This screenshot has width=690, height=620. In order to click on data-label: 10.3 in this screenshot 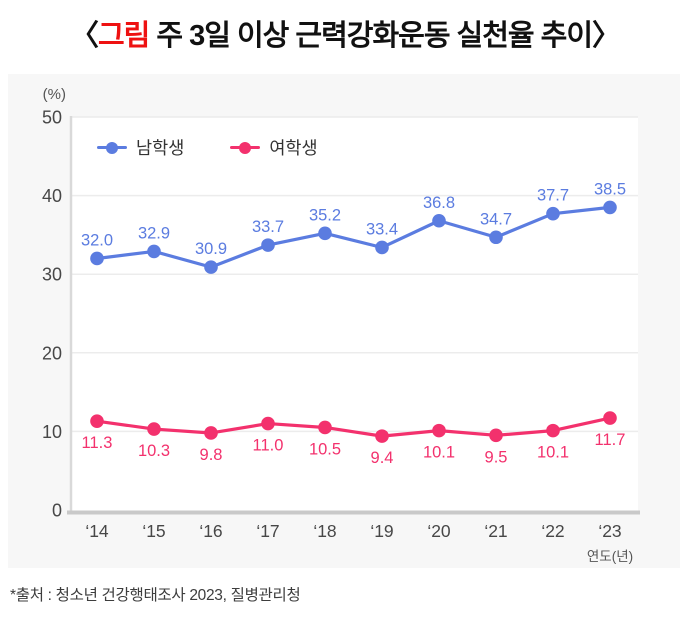, I will do `click(154, 451)`.